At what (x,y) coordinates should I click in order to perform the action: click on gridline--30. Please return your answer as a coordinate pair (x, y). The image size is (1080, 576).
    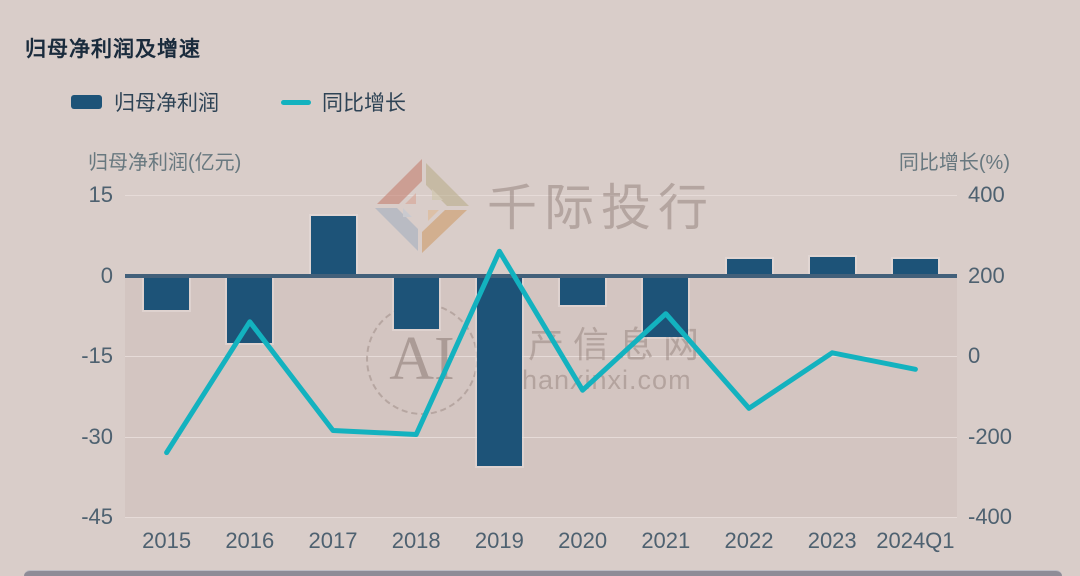
    Looking at the image, I should click on (541, 437).